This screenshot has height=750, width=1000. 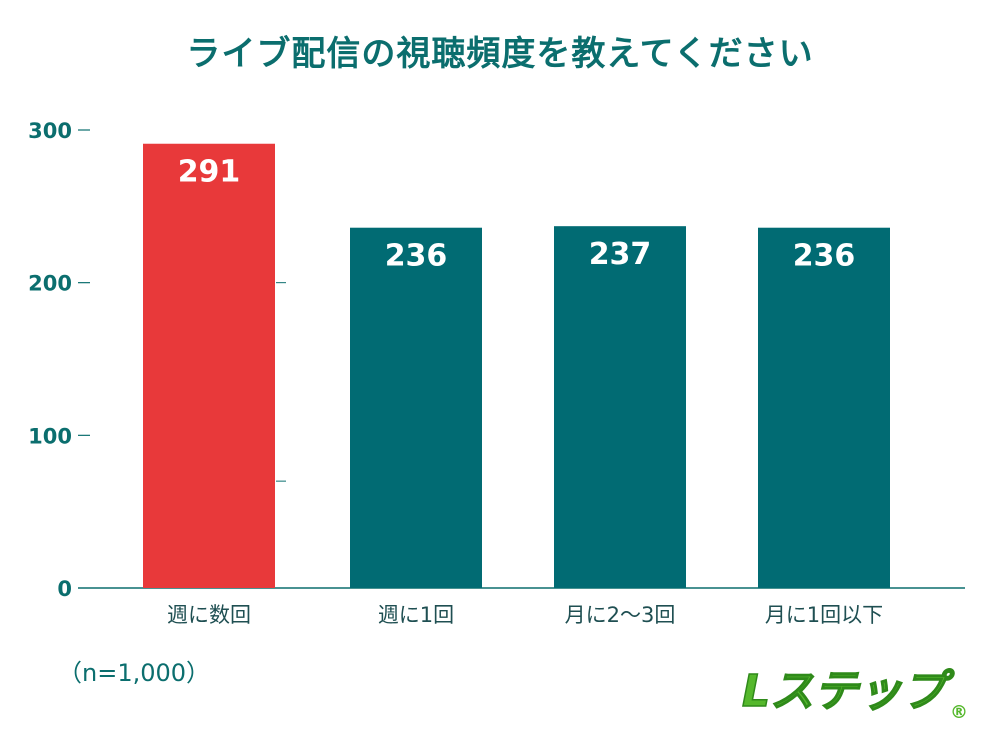 What do you see at coordinates (824, 615) in the screenshot?
I see `x-tick-label: 月に1回以下` at bounding box center [824, 615].